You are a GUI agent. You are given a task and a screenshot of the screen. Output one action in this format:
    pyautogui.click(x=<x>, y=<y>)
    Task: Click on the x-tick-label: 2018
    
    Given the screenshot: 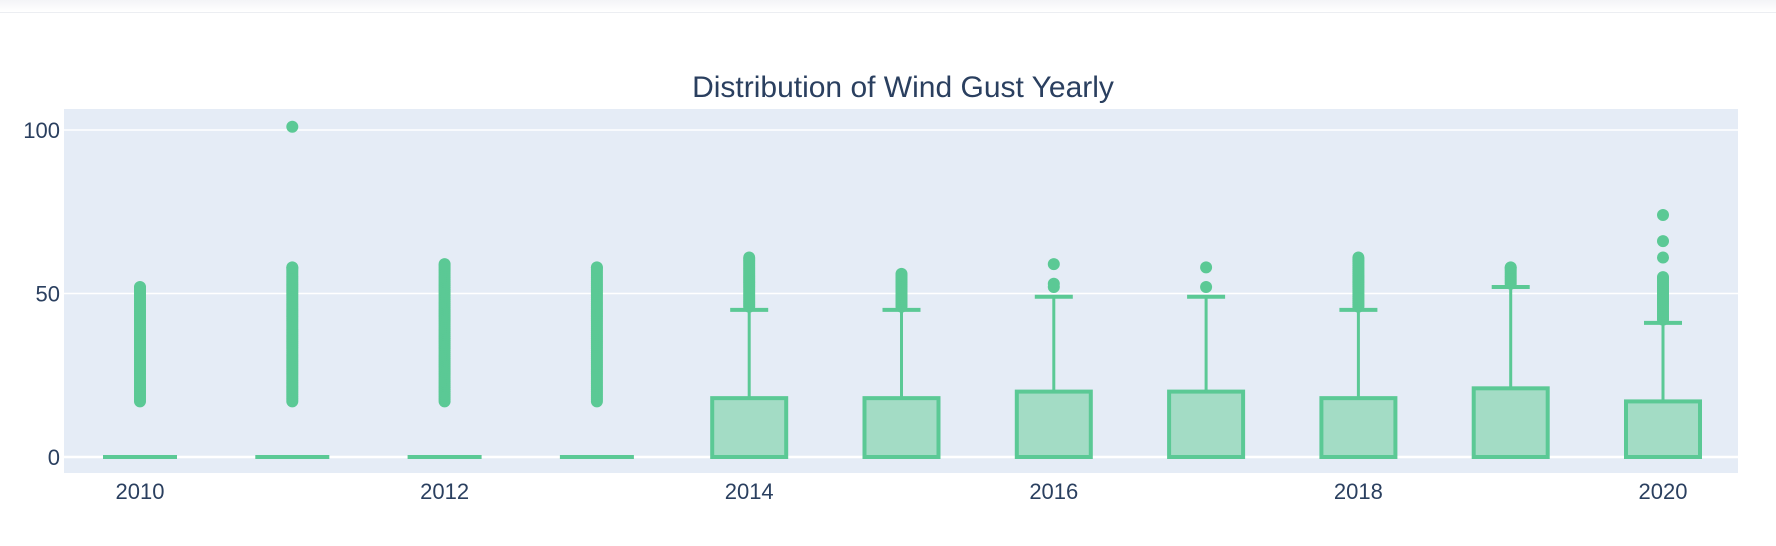 What is the action you would take?
    pyautogui.click(x=1358, y=491)
    